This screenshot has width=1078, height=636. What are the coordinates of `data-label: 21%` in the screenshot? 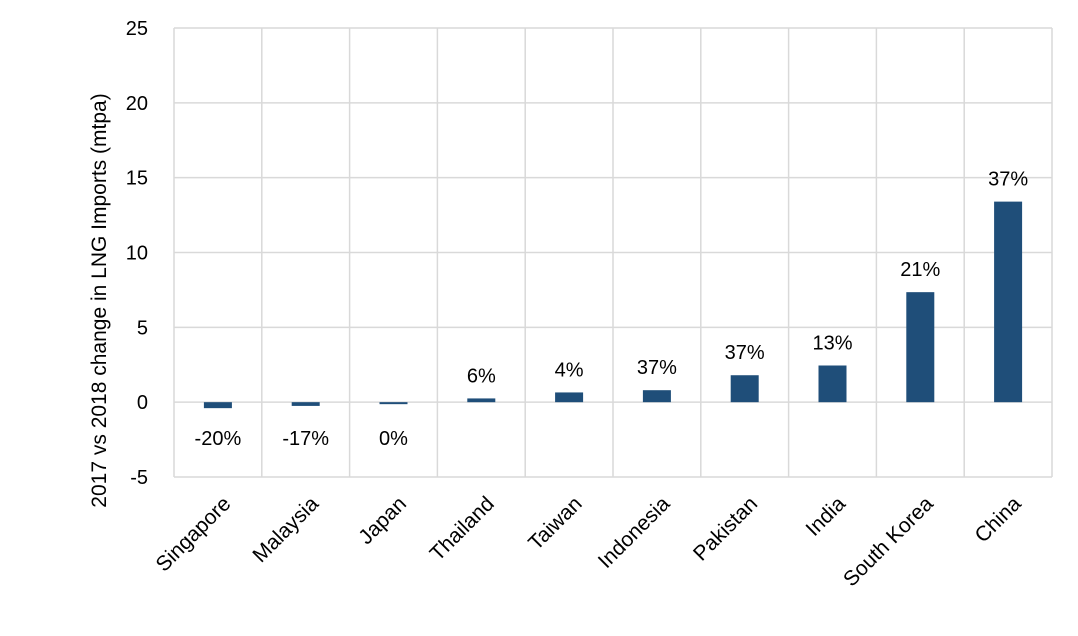 It's located at (920, 270).